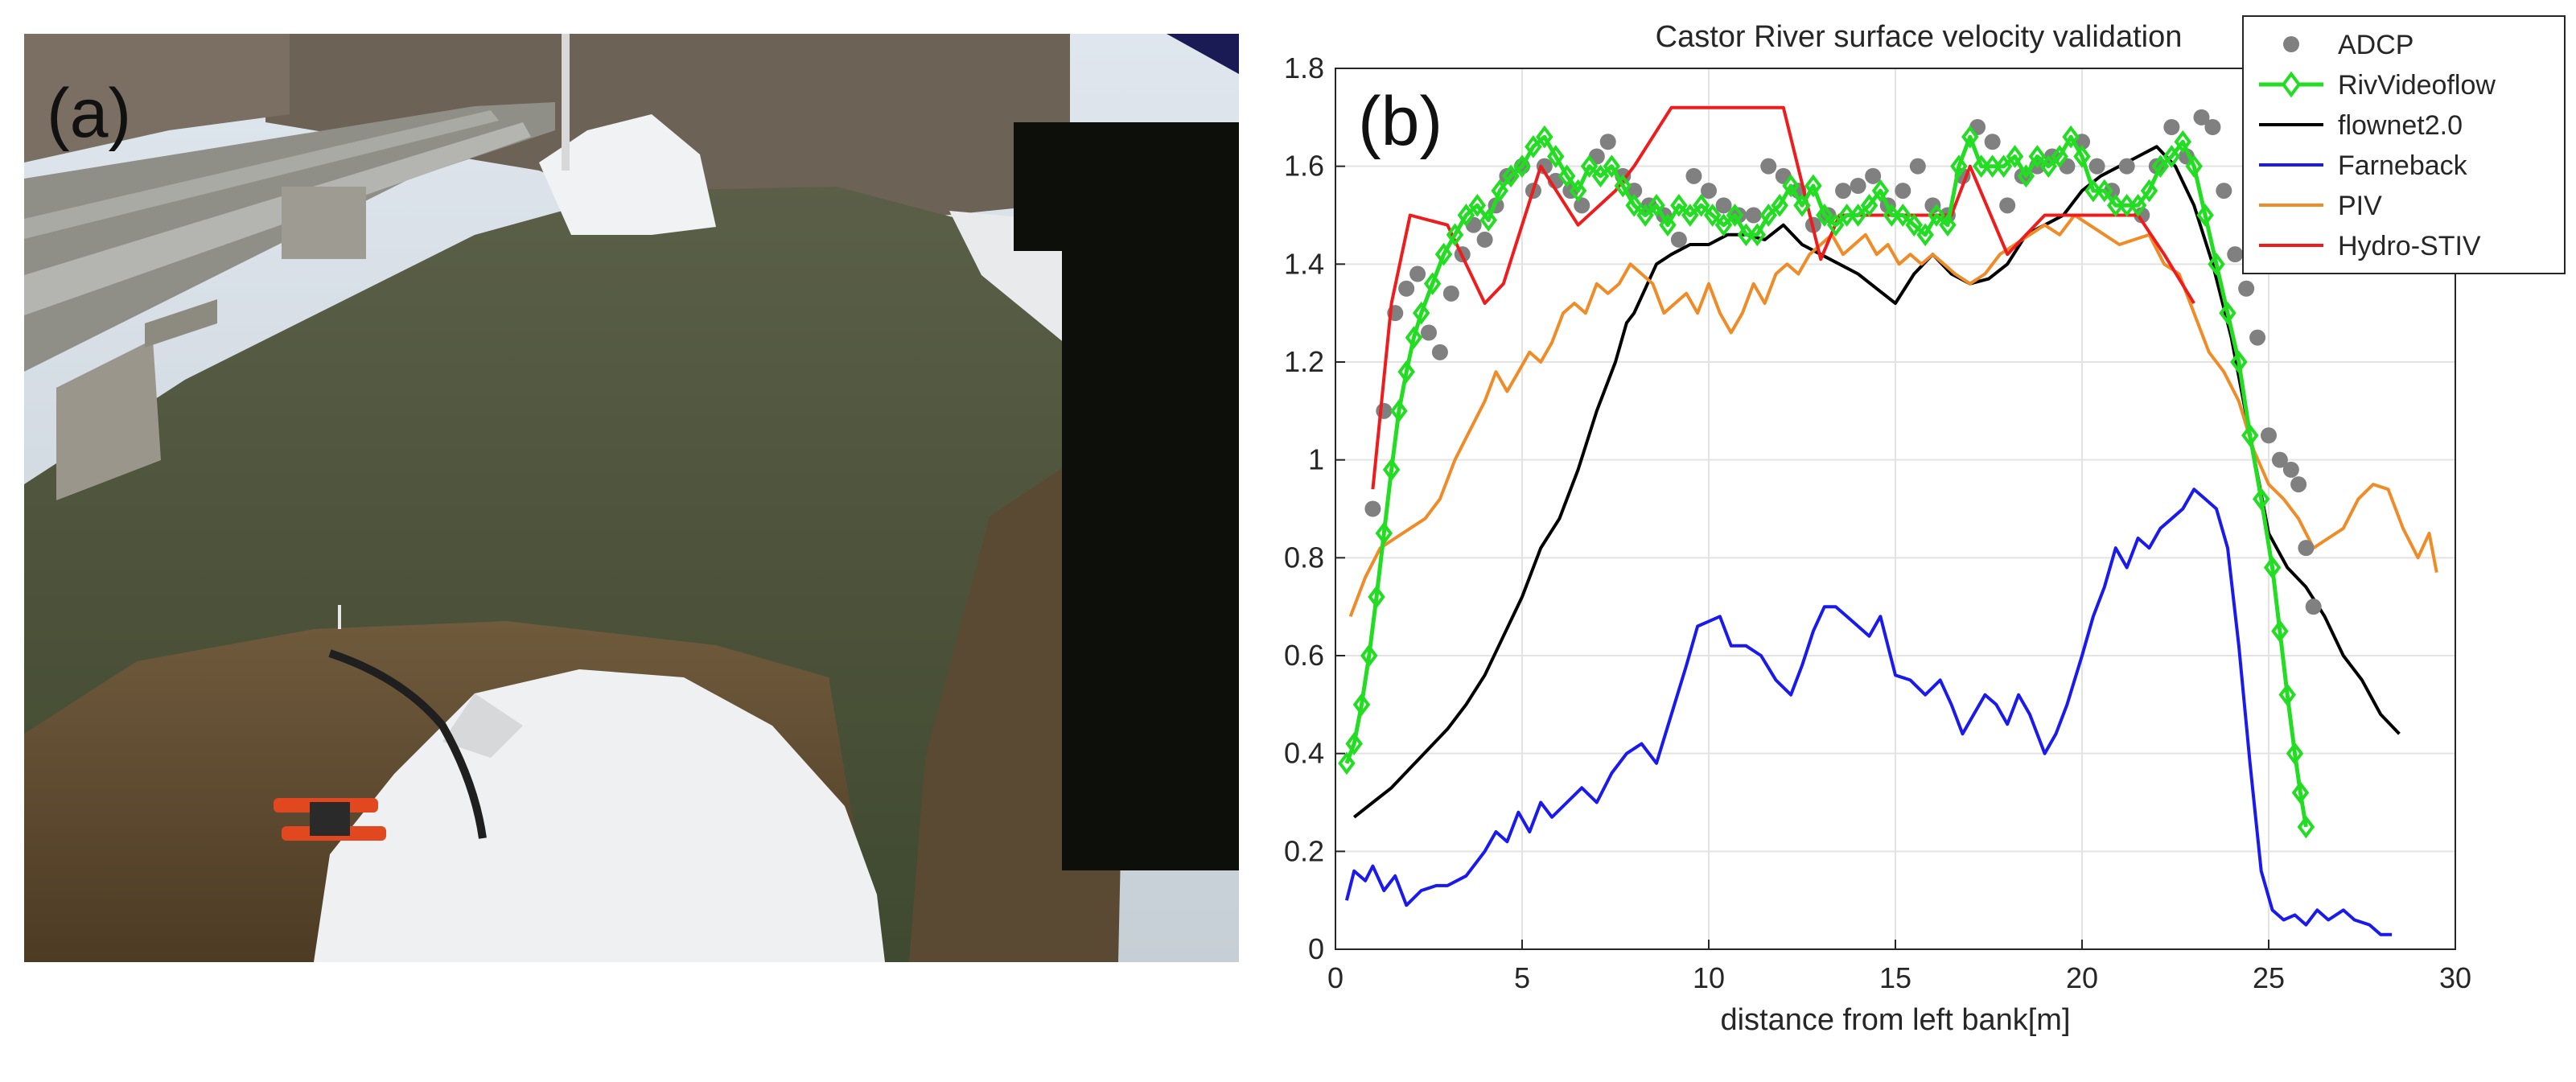 This screenshot has height=1082, width=2576. What do you see at coordinates (1203, 54) in the screenshot?
I see `corner-shade` at bounding box center [1203, 54].